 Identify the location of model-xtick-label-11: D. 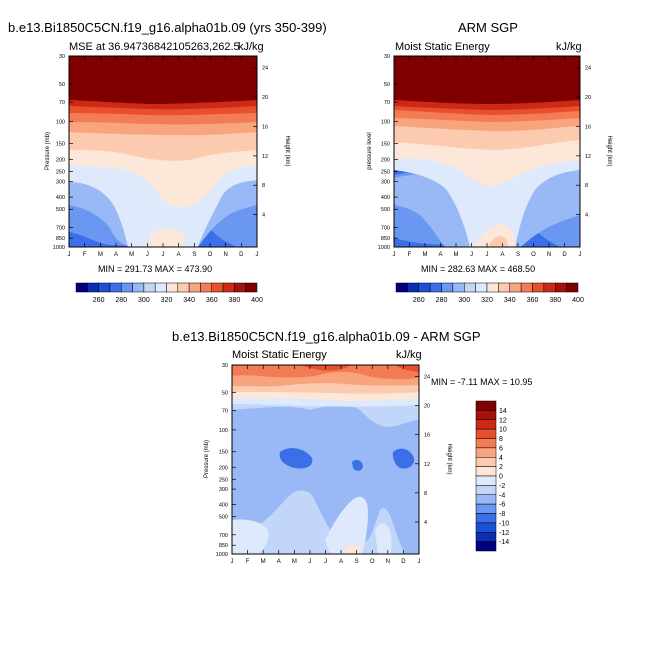
(241, 255).